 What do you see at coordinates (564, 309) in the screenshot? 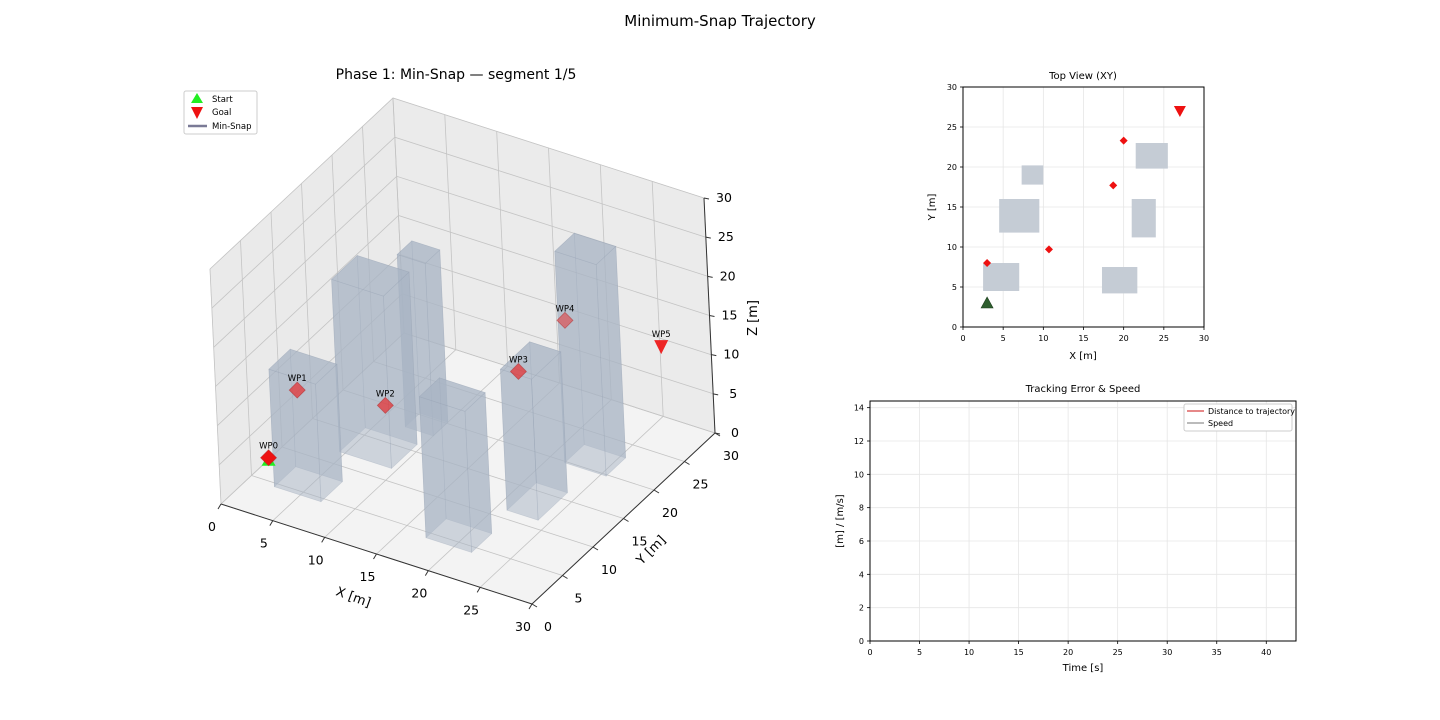
I see `waypoint-label: WP4` at bounding box center [564, 309].